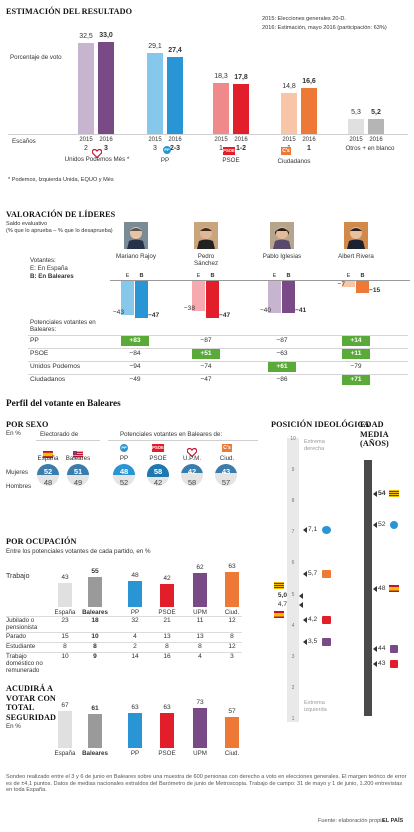  I want to click on col-espana: España, so click(48, 458).